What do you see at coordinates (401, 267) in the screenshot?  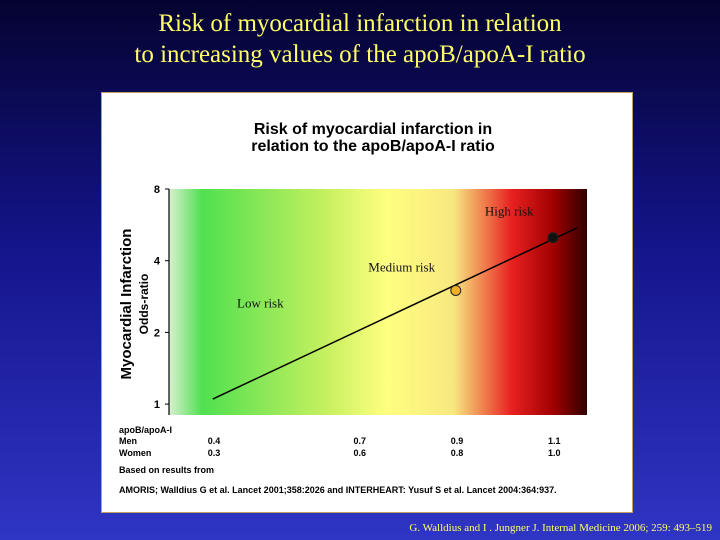 I see `zone-label: Medium risk` at bounding box center [401, 267].